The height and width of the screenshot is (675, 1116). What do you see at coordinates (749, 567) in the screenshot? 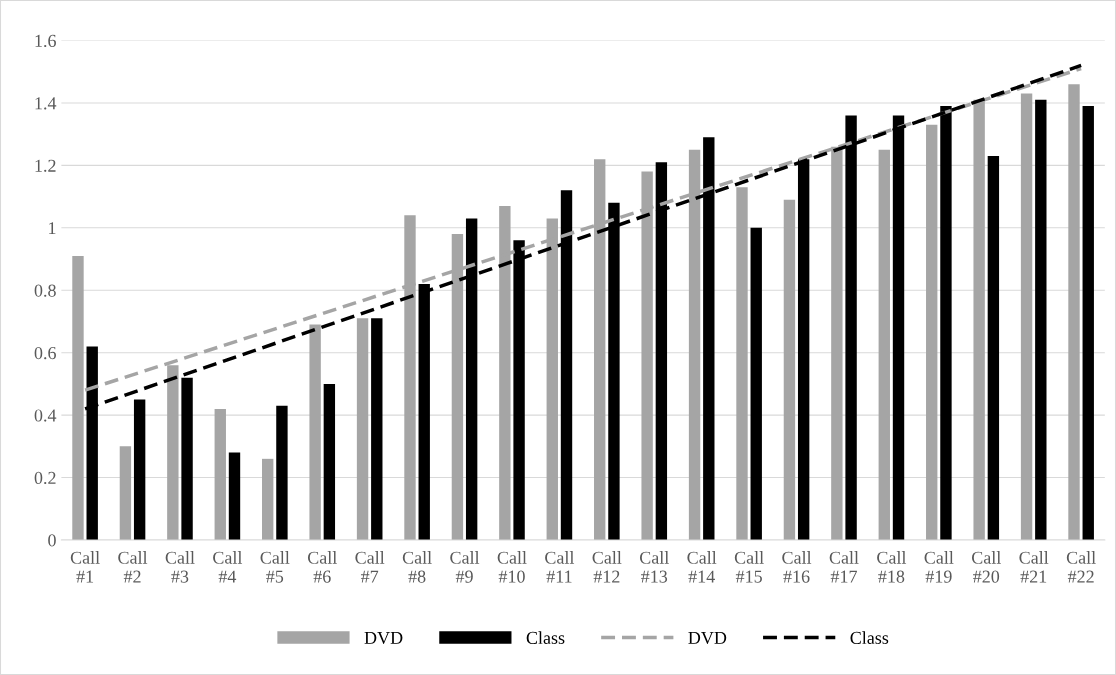
I see `x-tick-label: Call #15` at bounding box center [749, 567].